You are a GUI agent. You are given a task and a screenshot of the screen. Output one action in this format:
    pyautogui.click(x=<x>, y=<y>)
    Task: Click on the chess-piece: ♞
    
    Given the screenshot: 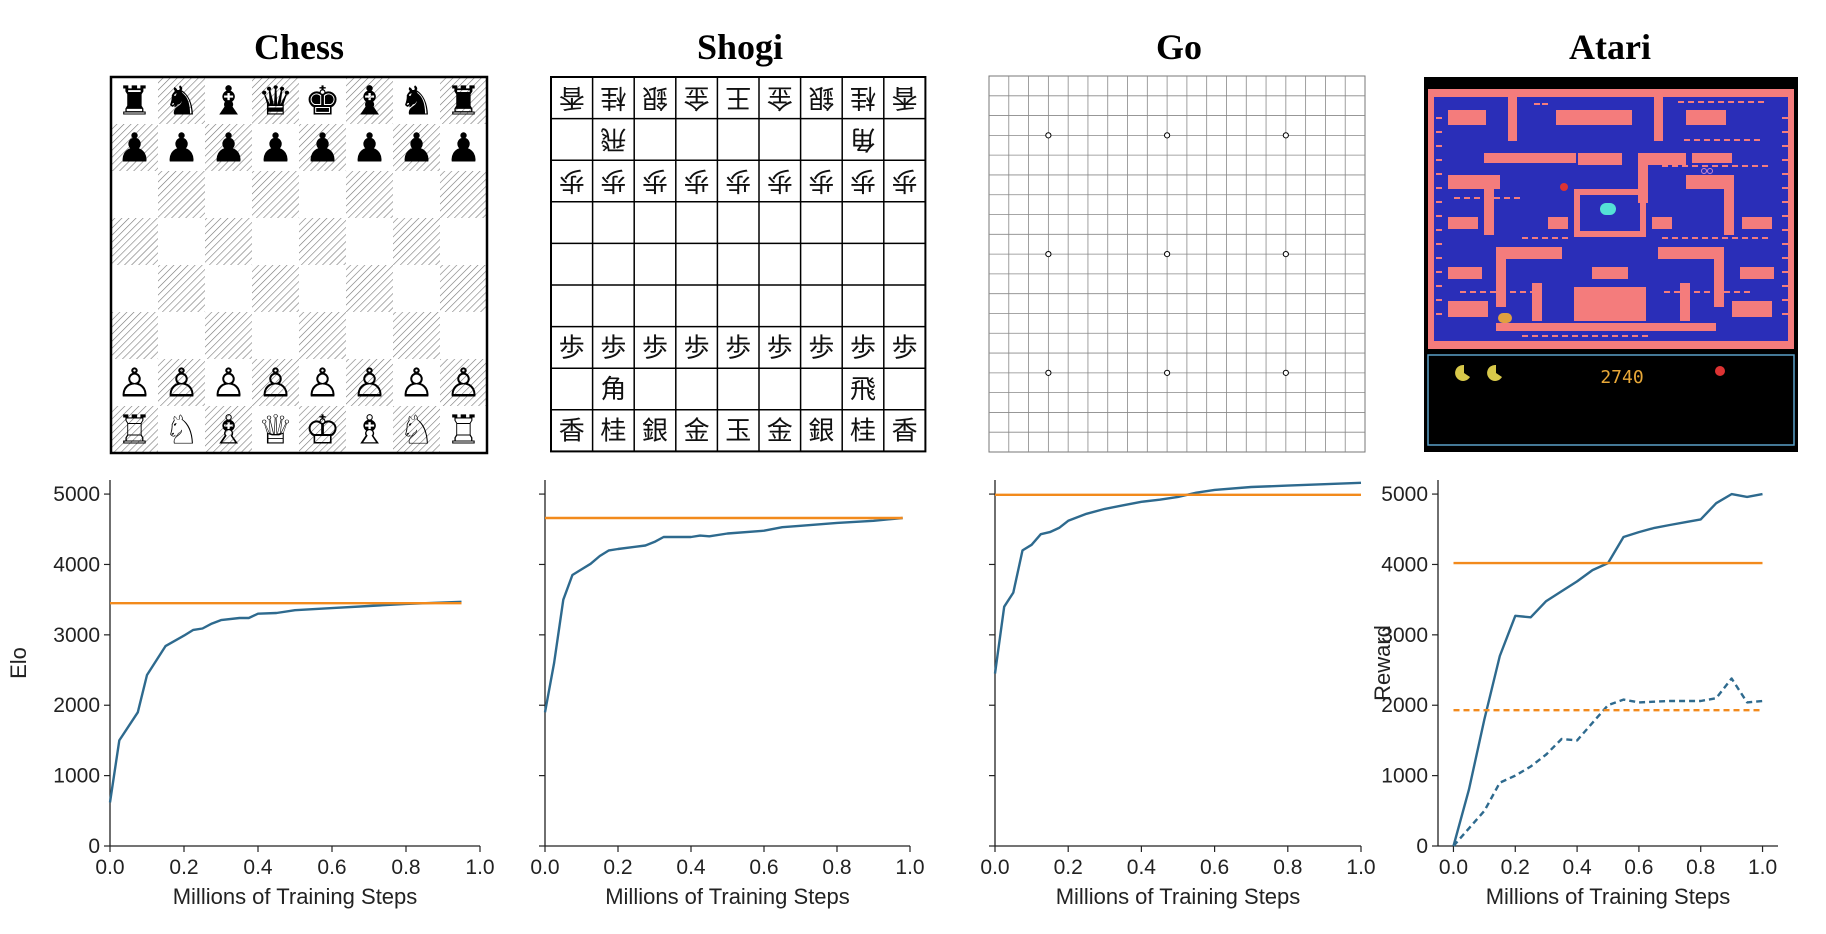 What is the action you would take?
    pyautogui.click(x=417, y=102)
    